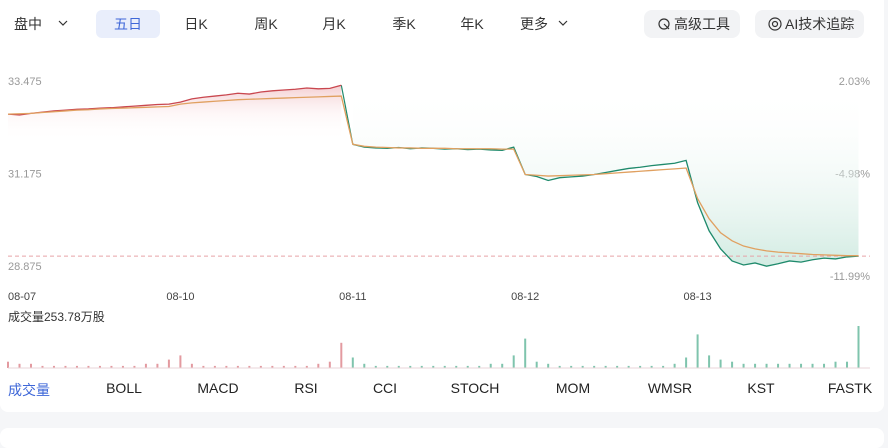  I want to click on tool-label: AI技术追踪, so click(820, 24).